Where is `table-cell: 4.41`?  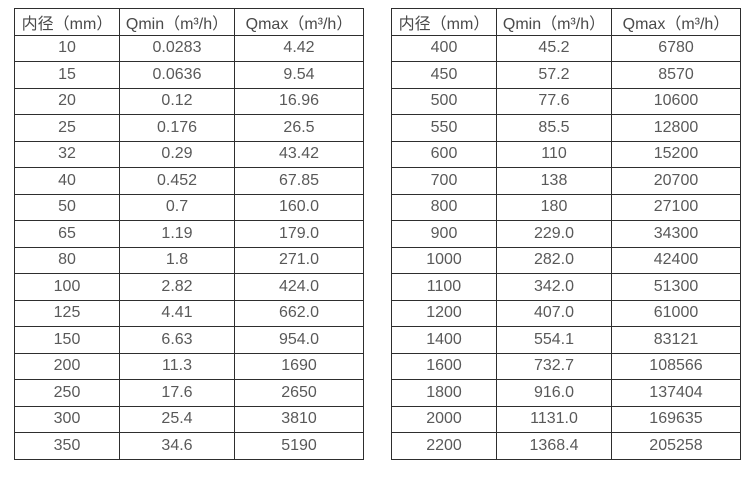
table-cell: 4.41 is located at coordinates (177, 313).